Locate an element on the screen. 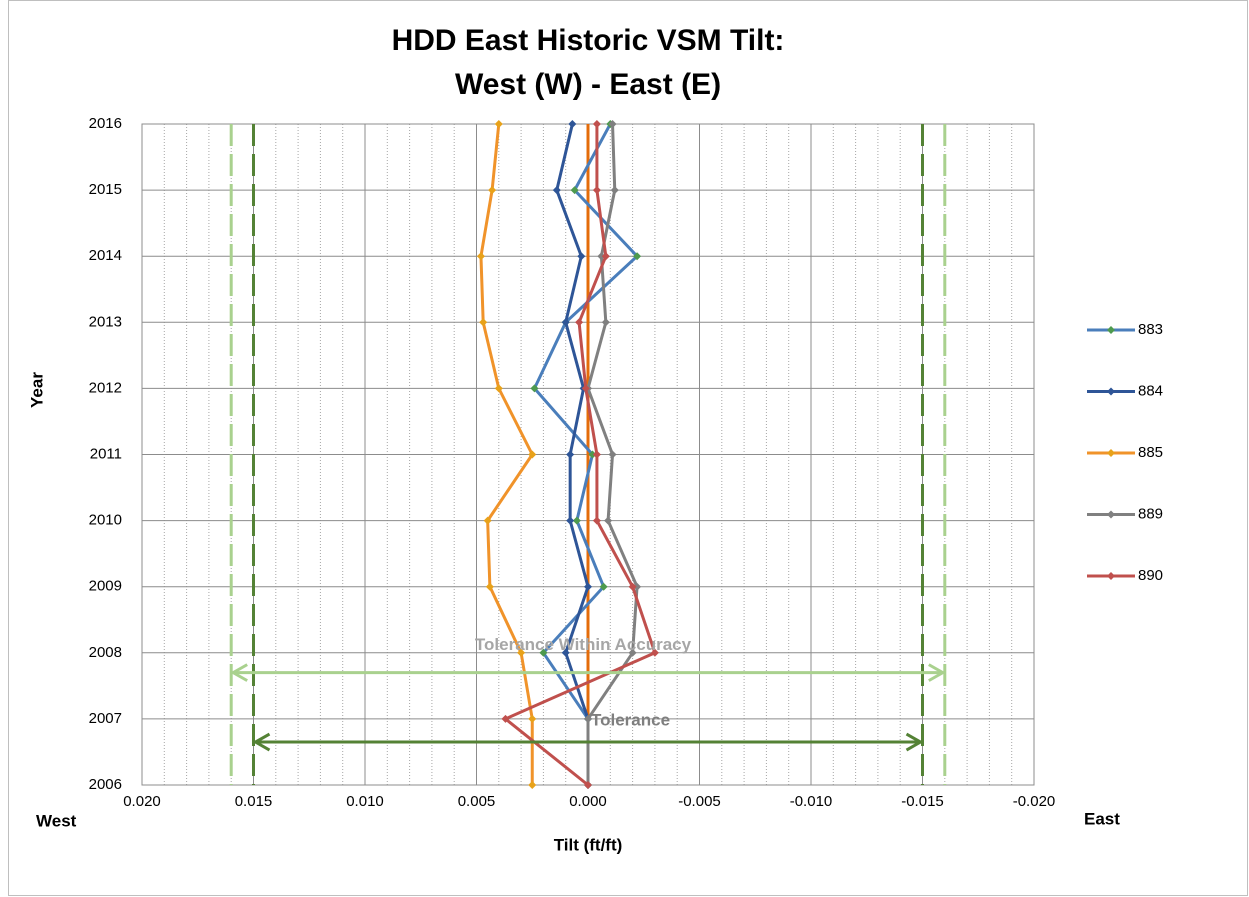 The height and width of the screenshot is (897, 1249). x-tick-label: -0.020 is located at coordinates (1034, 801).